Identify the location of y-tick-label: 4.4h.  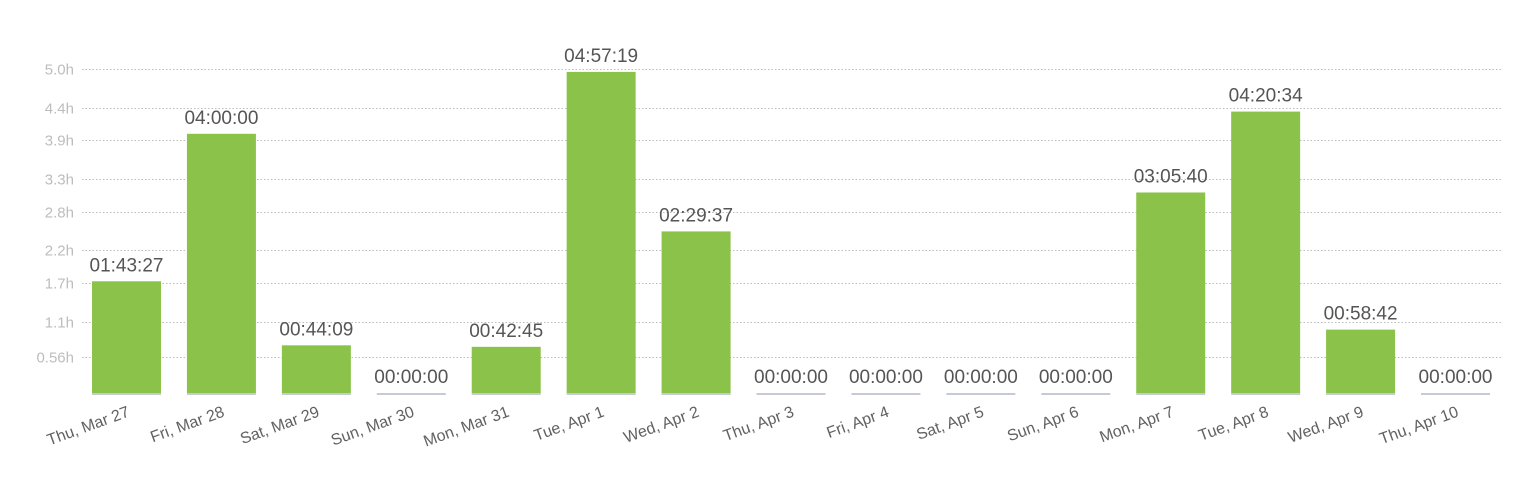
(59, 109).